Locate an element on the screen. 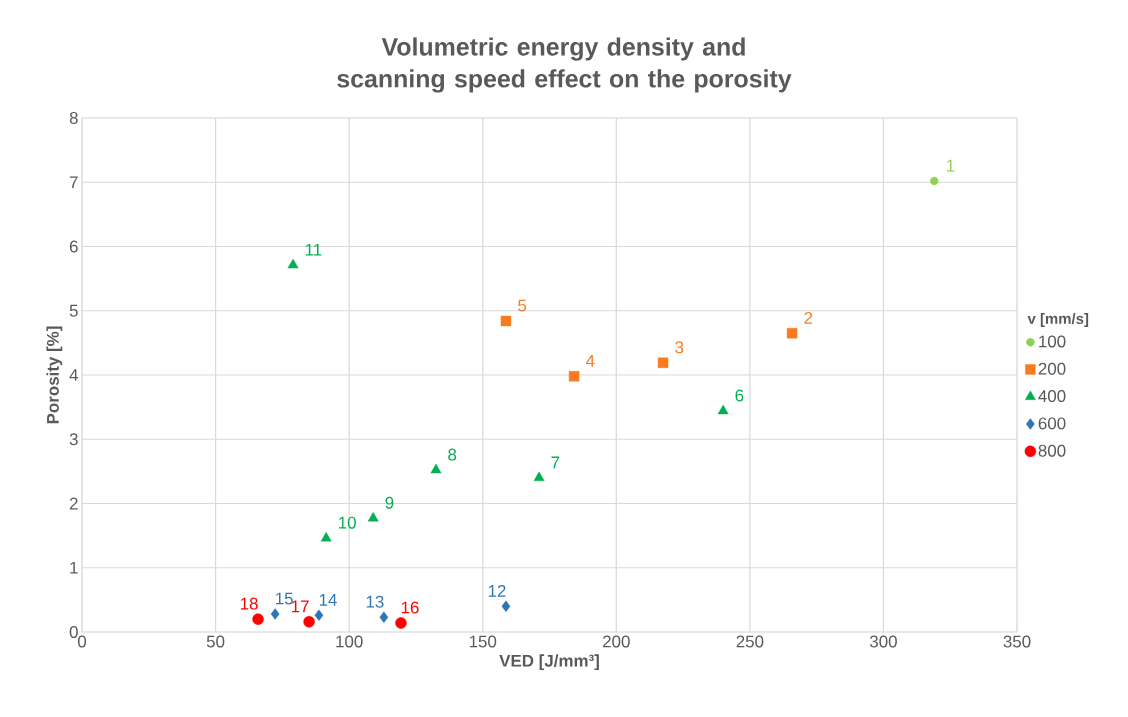 This screenshot has width=1128, height=717. legend-label: 800 is located at coordinates (1052, 450).